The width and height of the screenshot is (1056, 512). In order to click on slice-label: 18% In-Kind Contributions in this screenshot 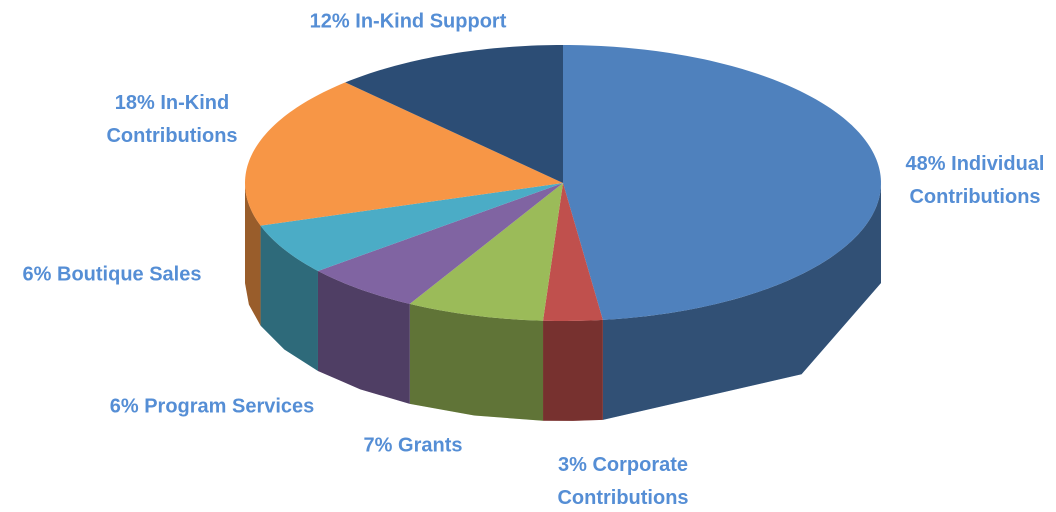, I will do `click(172, 120)`.